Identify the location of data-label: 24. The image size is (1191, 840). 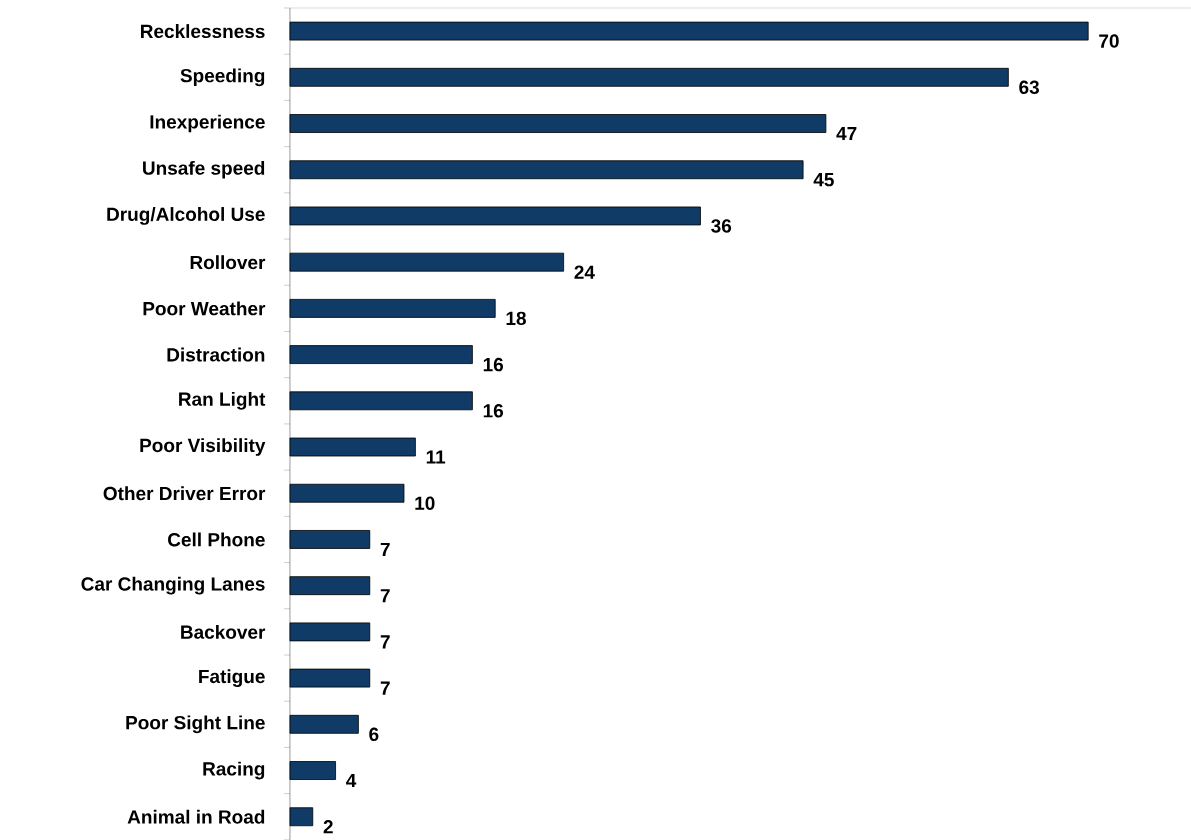
(584, 272).